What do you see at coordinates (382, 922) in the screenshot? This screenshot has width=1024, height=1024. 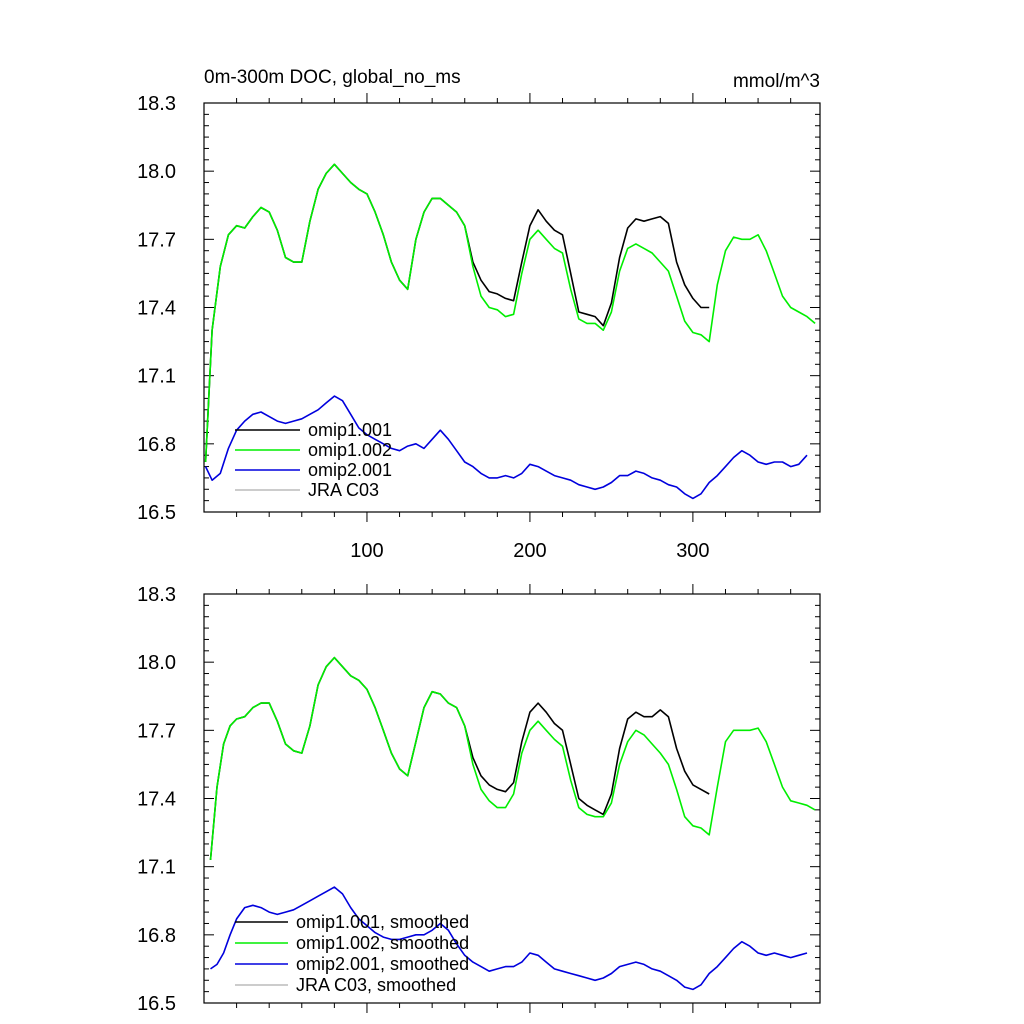 I see `legend-label: omip1.001, smoothed` at bounding box center [382, 922].